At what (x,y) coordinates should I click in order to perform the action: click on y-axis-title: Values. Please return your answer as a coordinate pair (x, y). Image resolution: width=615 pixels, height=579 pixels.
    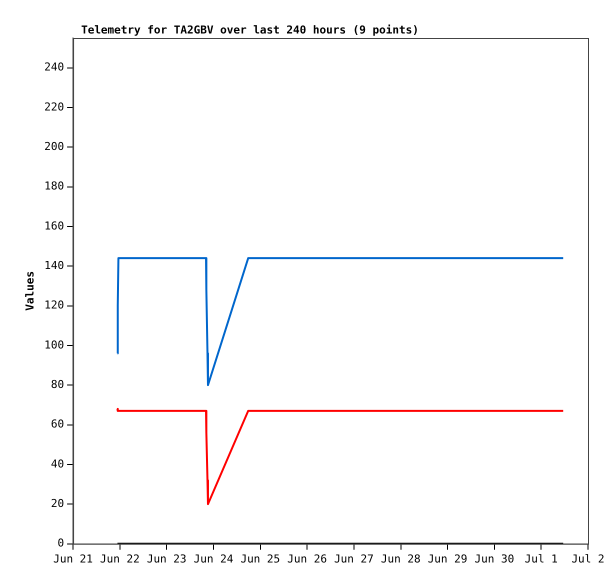
    Looking at the image, I should click on (29, 291).